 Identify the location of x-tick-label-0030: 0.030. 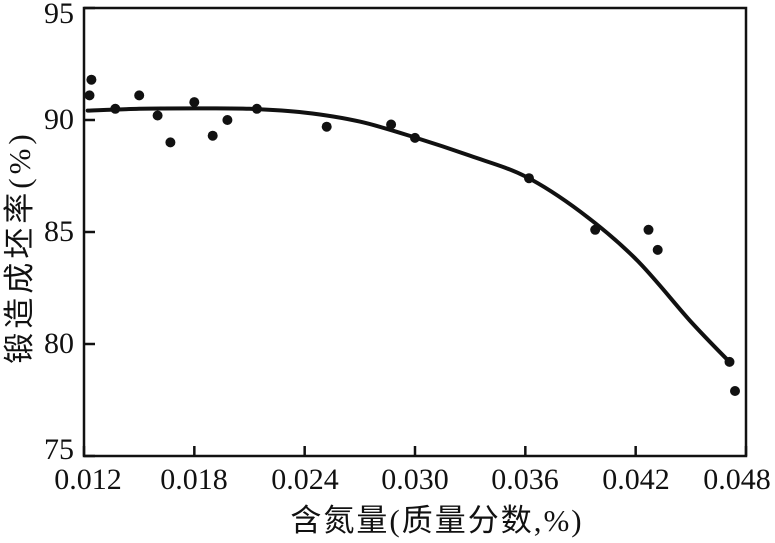
(415, 479).